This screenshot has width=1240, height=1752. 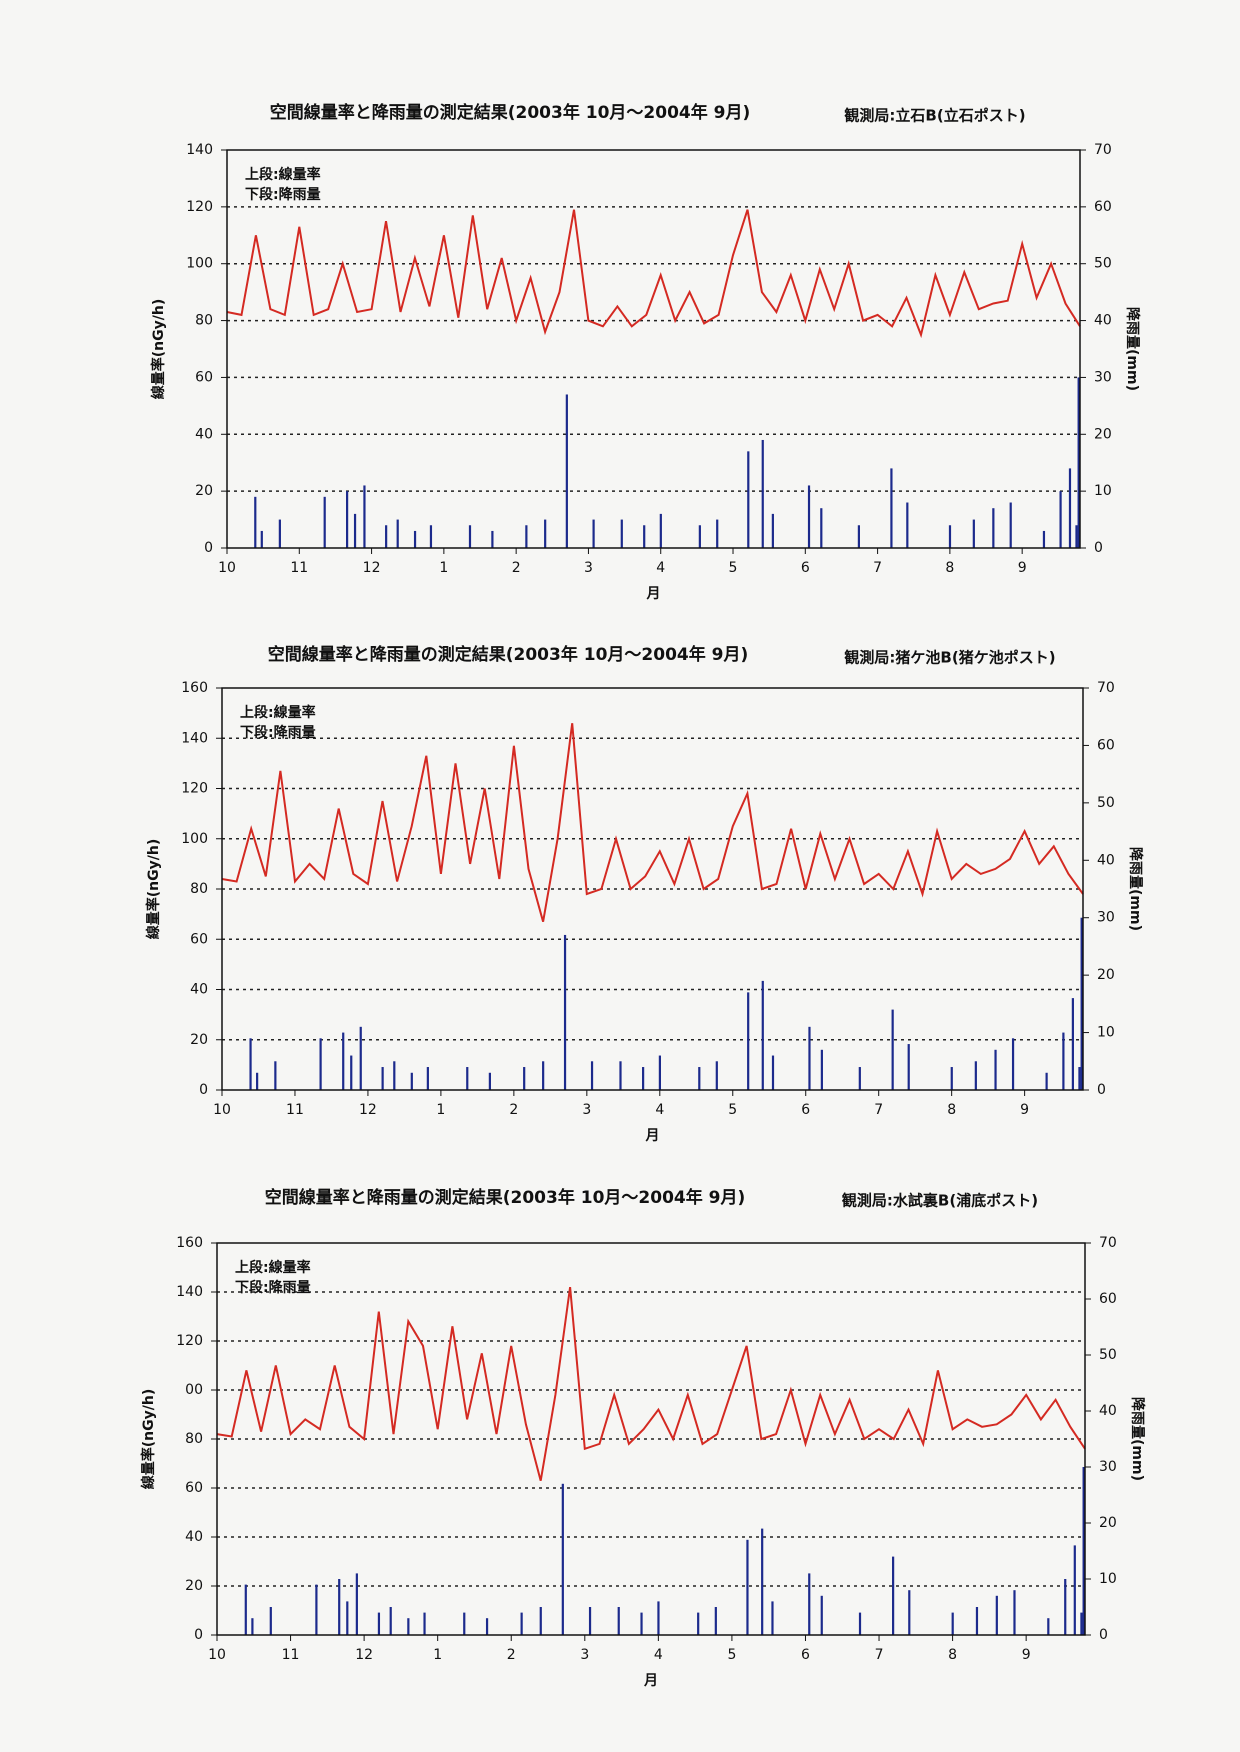 What do you see at coordinates (934, 116) in the screenshot?
I see `station-label: 観測局:立石B(立石ポスト)` at bounding box center [934, 116].